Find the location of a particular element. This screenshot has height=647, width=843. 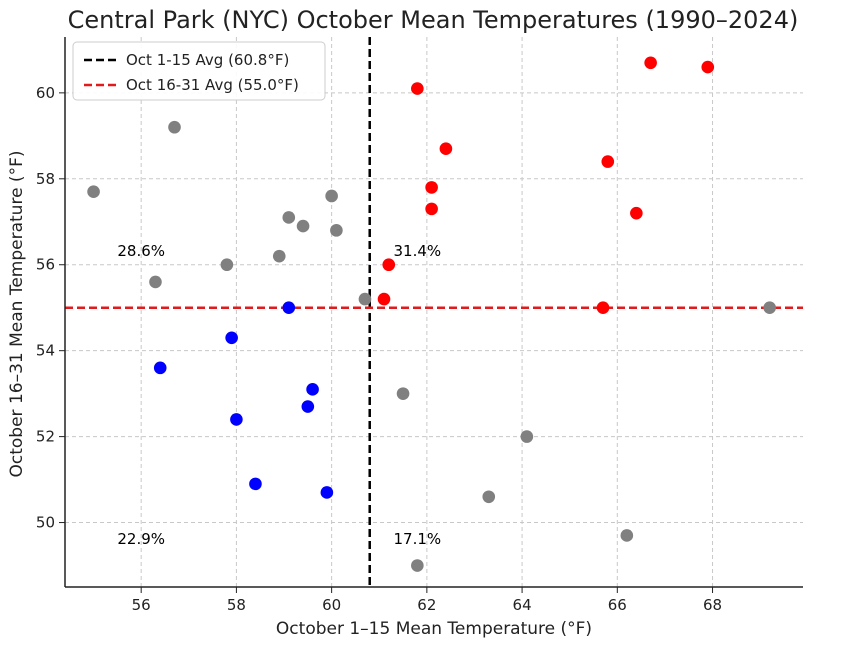

x-tick-label: 58 is located at coordinates (236, 605).